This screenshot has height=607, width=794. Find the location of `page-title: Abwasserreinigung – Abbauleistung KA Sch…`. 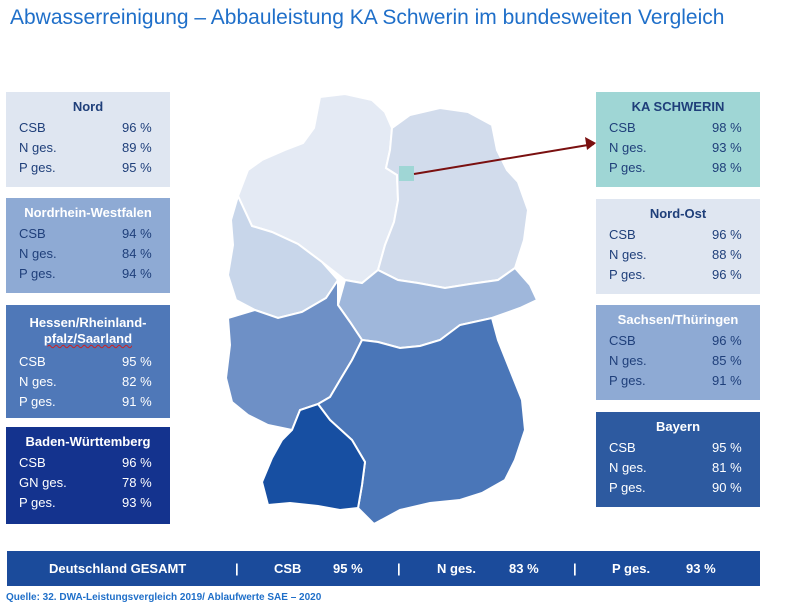

page-title: Abwasserreinigung – Abbauleistung KA Sch… is located at coordinates (367, 17).